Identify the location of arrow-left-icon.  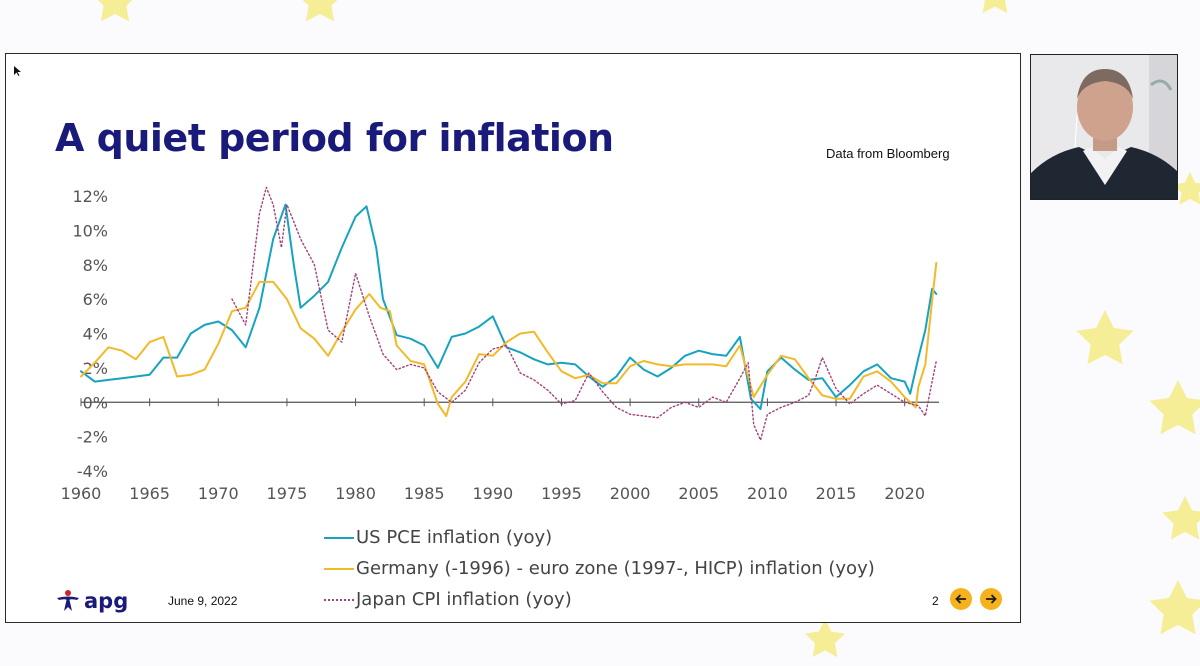
(960, 599).